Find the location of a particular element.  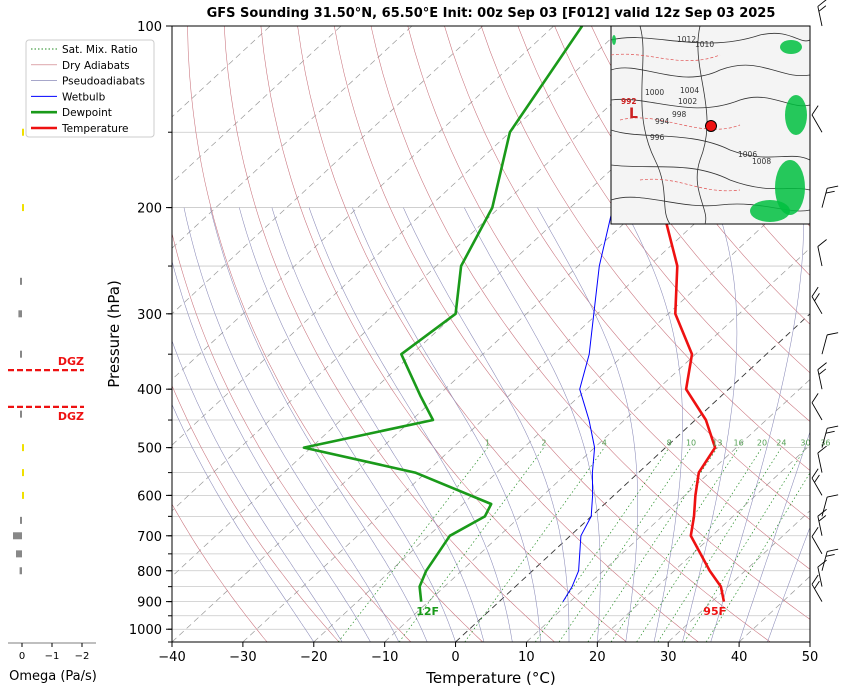

x-tick-label: 40 is located at coordinates (739, 657).